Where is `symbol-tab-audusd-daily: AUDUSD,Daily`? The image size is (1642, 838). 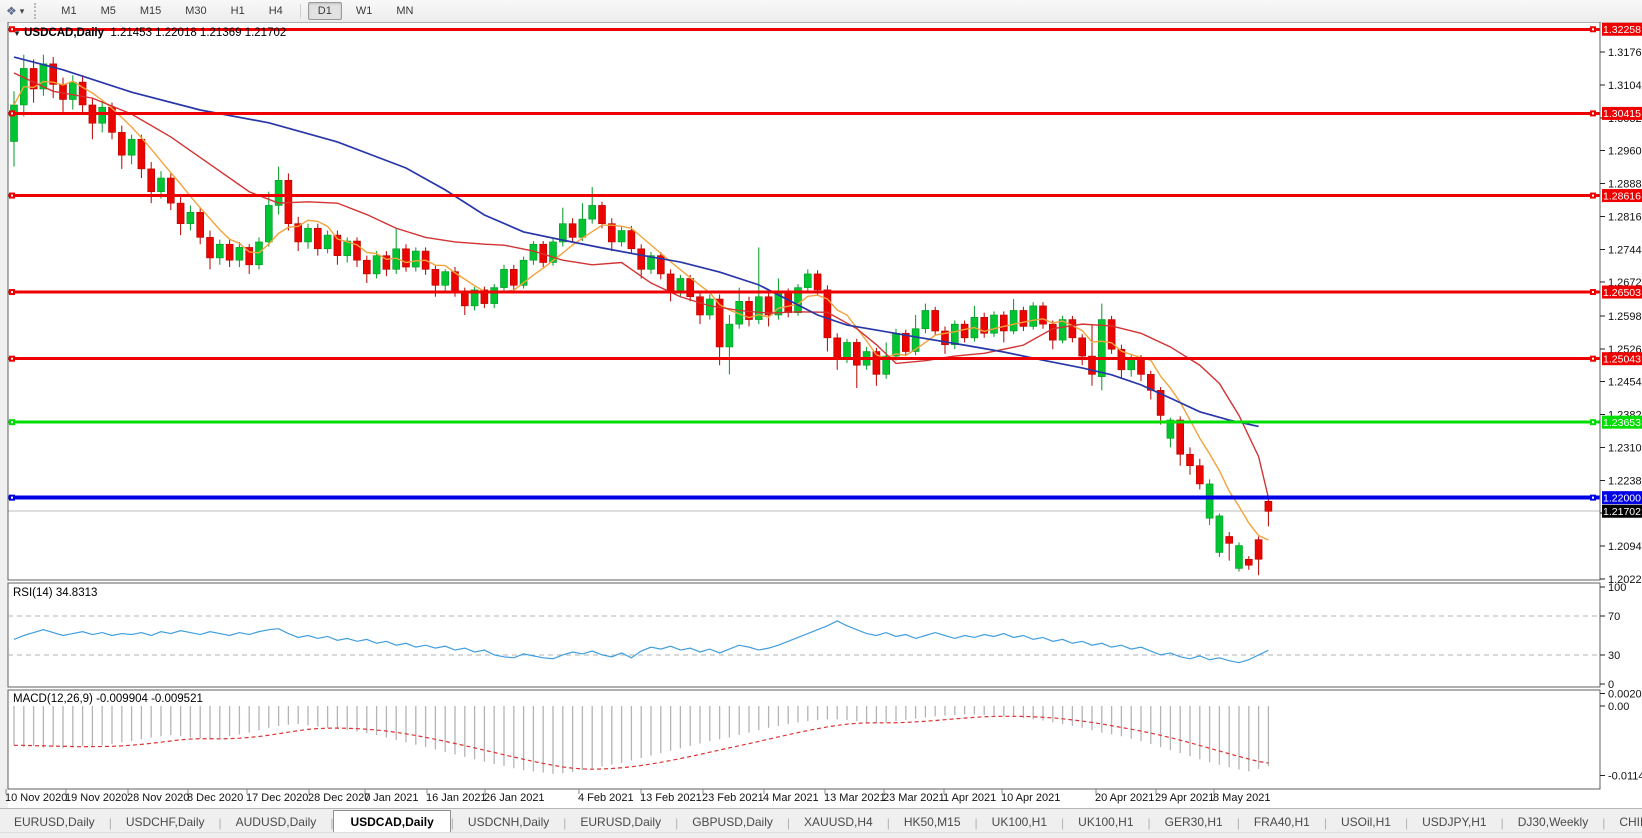
symbol-tab-audusd-daily: AUDUSD,Daily is located at coordinates (276, 822).